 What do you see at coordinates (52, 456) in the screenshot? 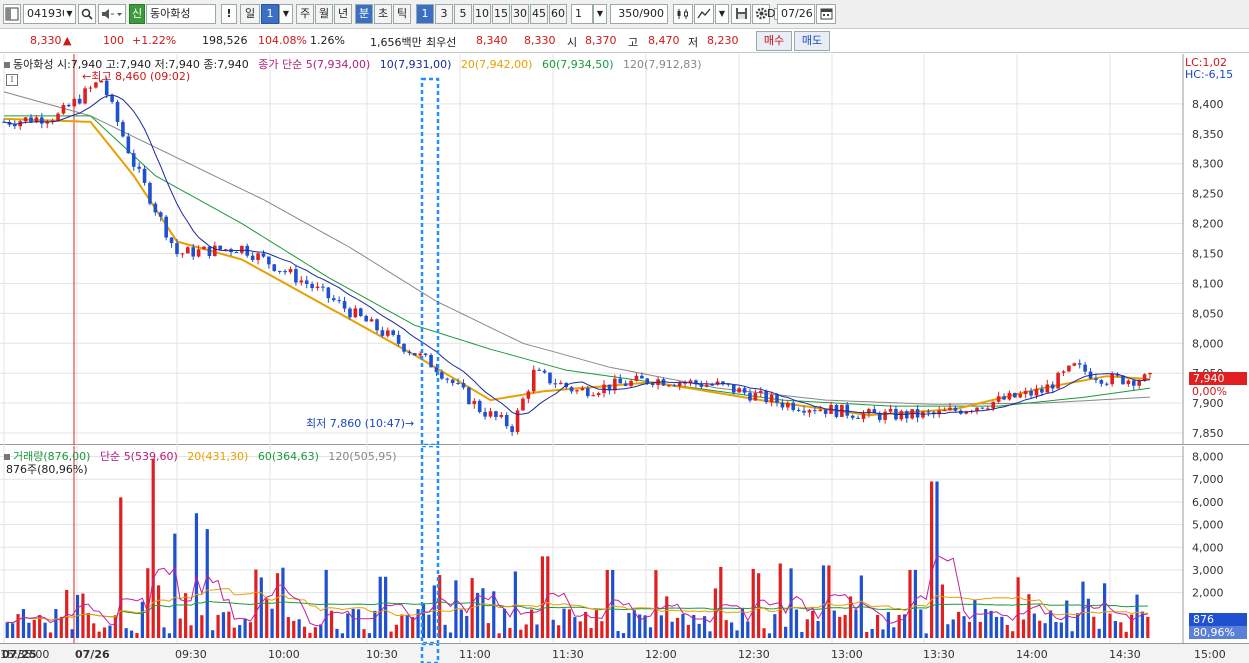
I see `volume-title: 거래량(876,00)` at bounding box center [52, 456].